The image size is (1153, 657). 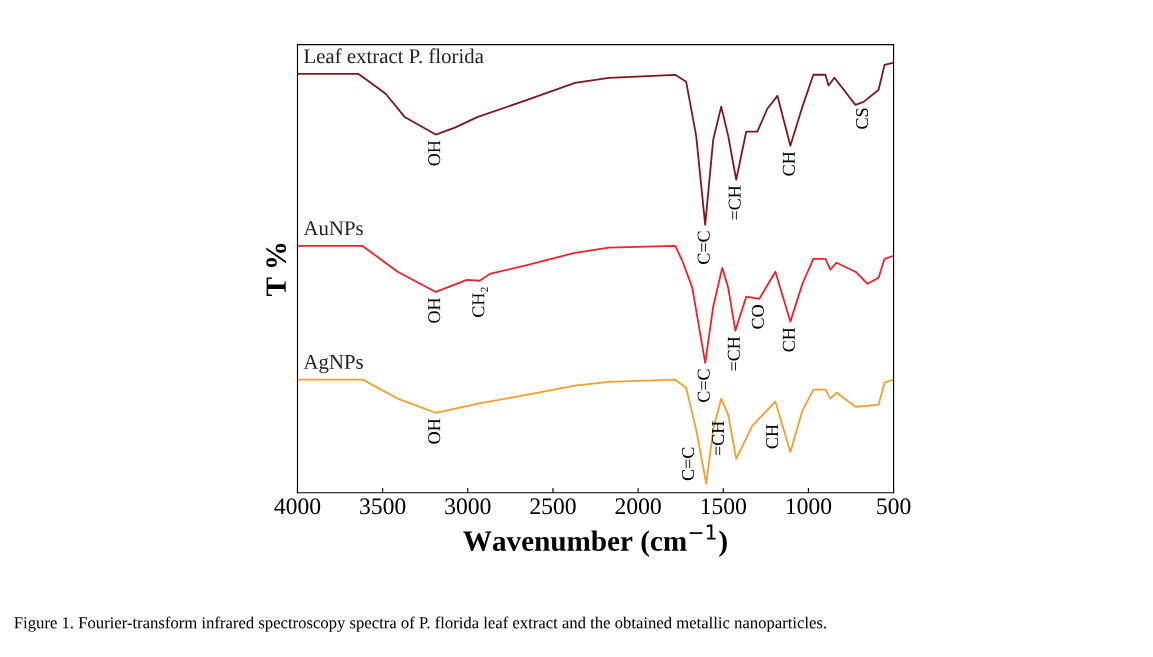 What do you see at coordinates (862, 118) in the screenshot?
I see `annotation: CS` at bounding box center [862, 118].